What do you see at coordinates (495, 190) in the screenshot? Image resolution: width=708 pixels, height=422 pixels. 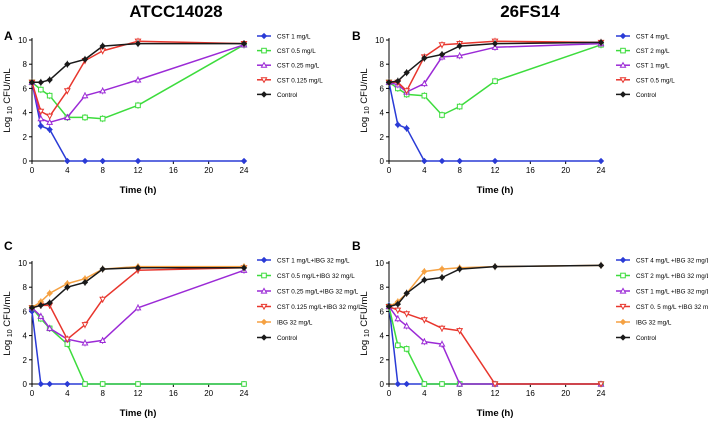 I see `x-axis-label: Time (h)` at bounding box center [495, 190].